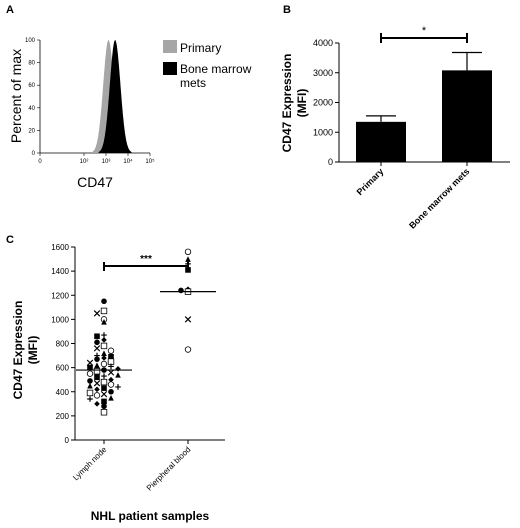 The width and height of the screenshot is (520, 528). What do you see at coordinates (16, 96) in the screenshot?
I see `histogram-y-label: Percent of max` at bounding box center [16, 96].